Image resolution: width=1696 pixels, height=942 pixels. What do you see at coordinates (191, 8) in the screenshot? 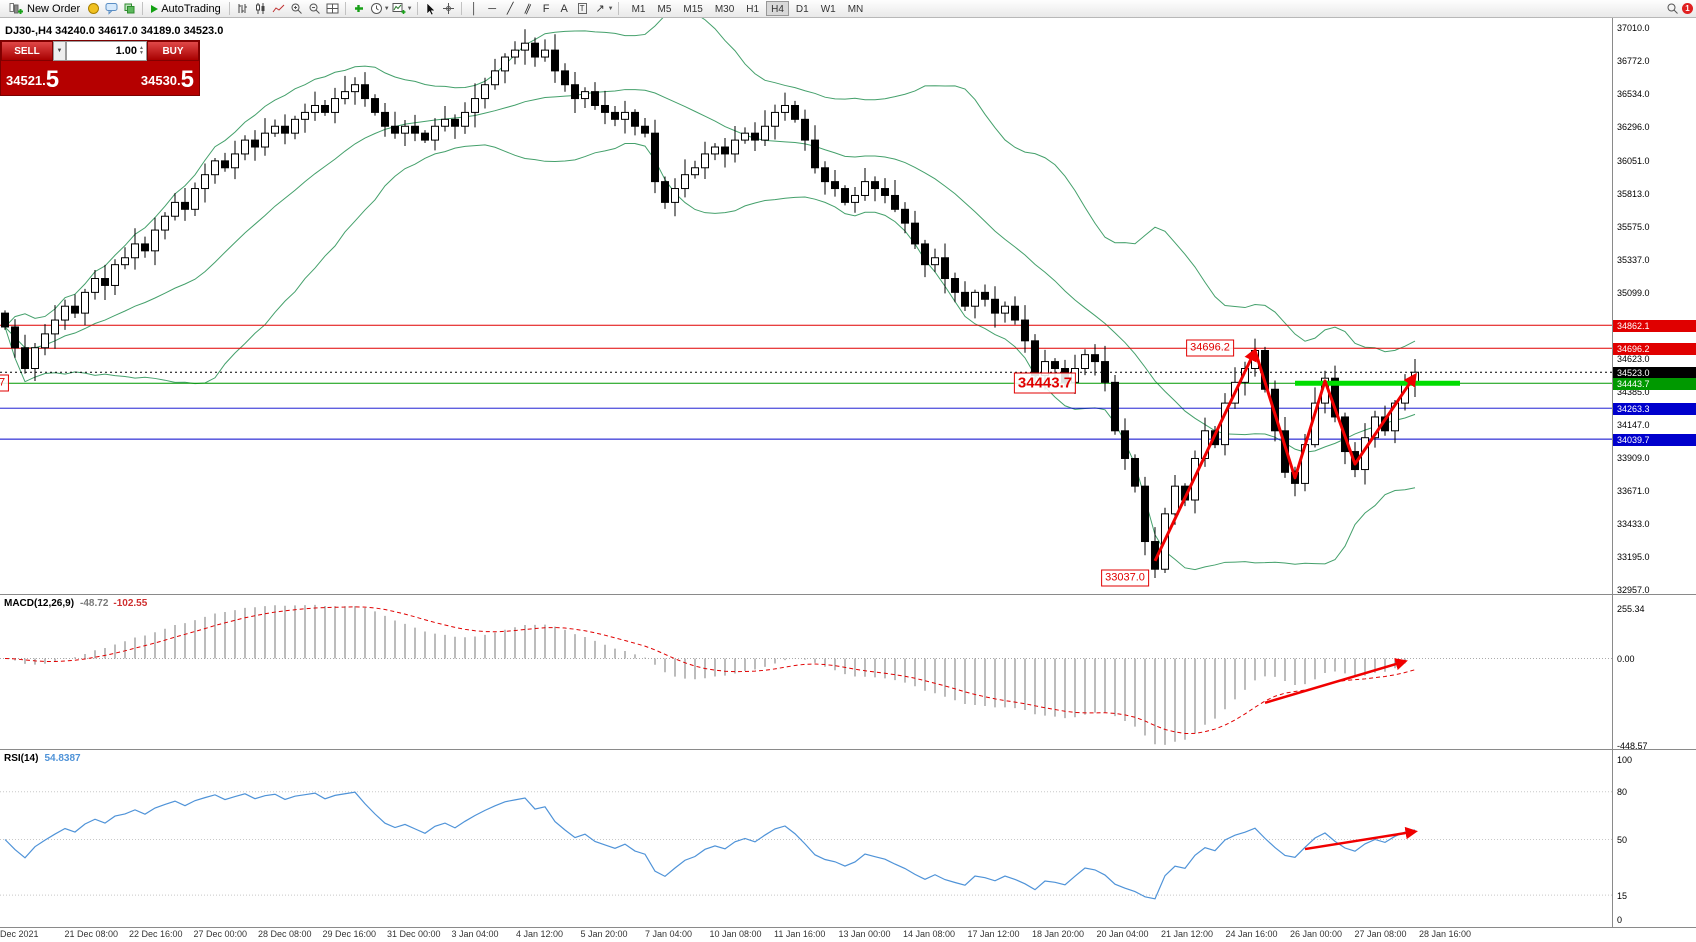
I see `autotrading-label: AutoTrading` at bounding box center [191, 8].